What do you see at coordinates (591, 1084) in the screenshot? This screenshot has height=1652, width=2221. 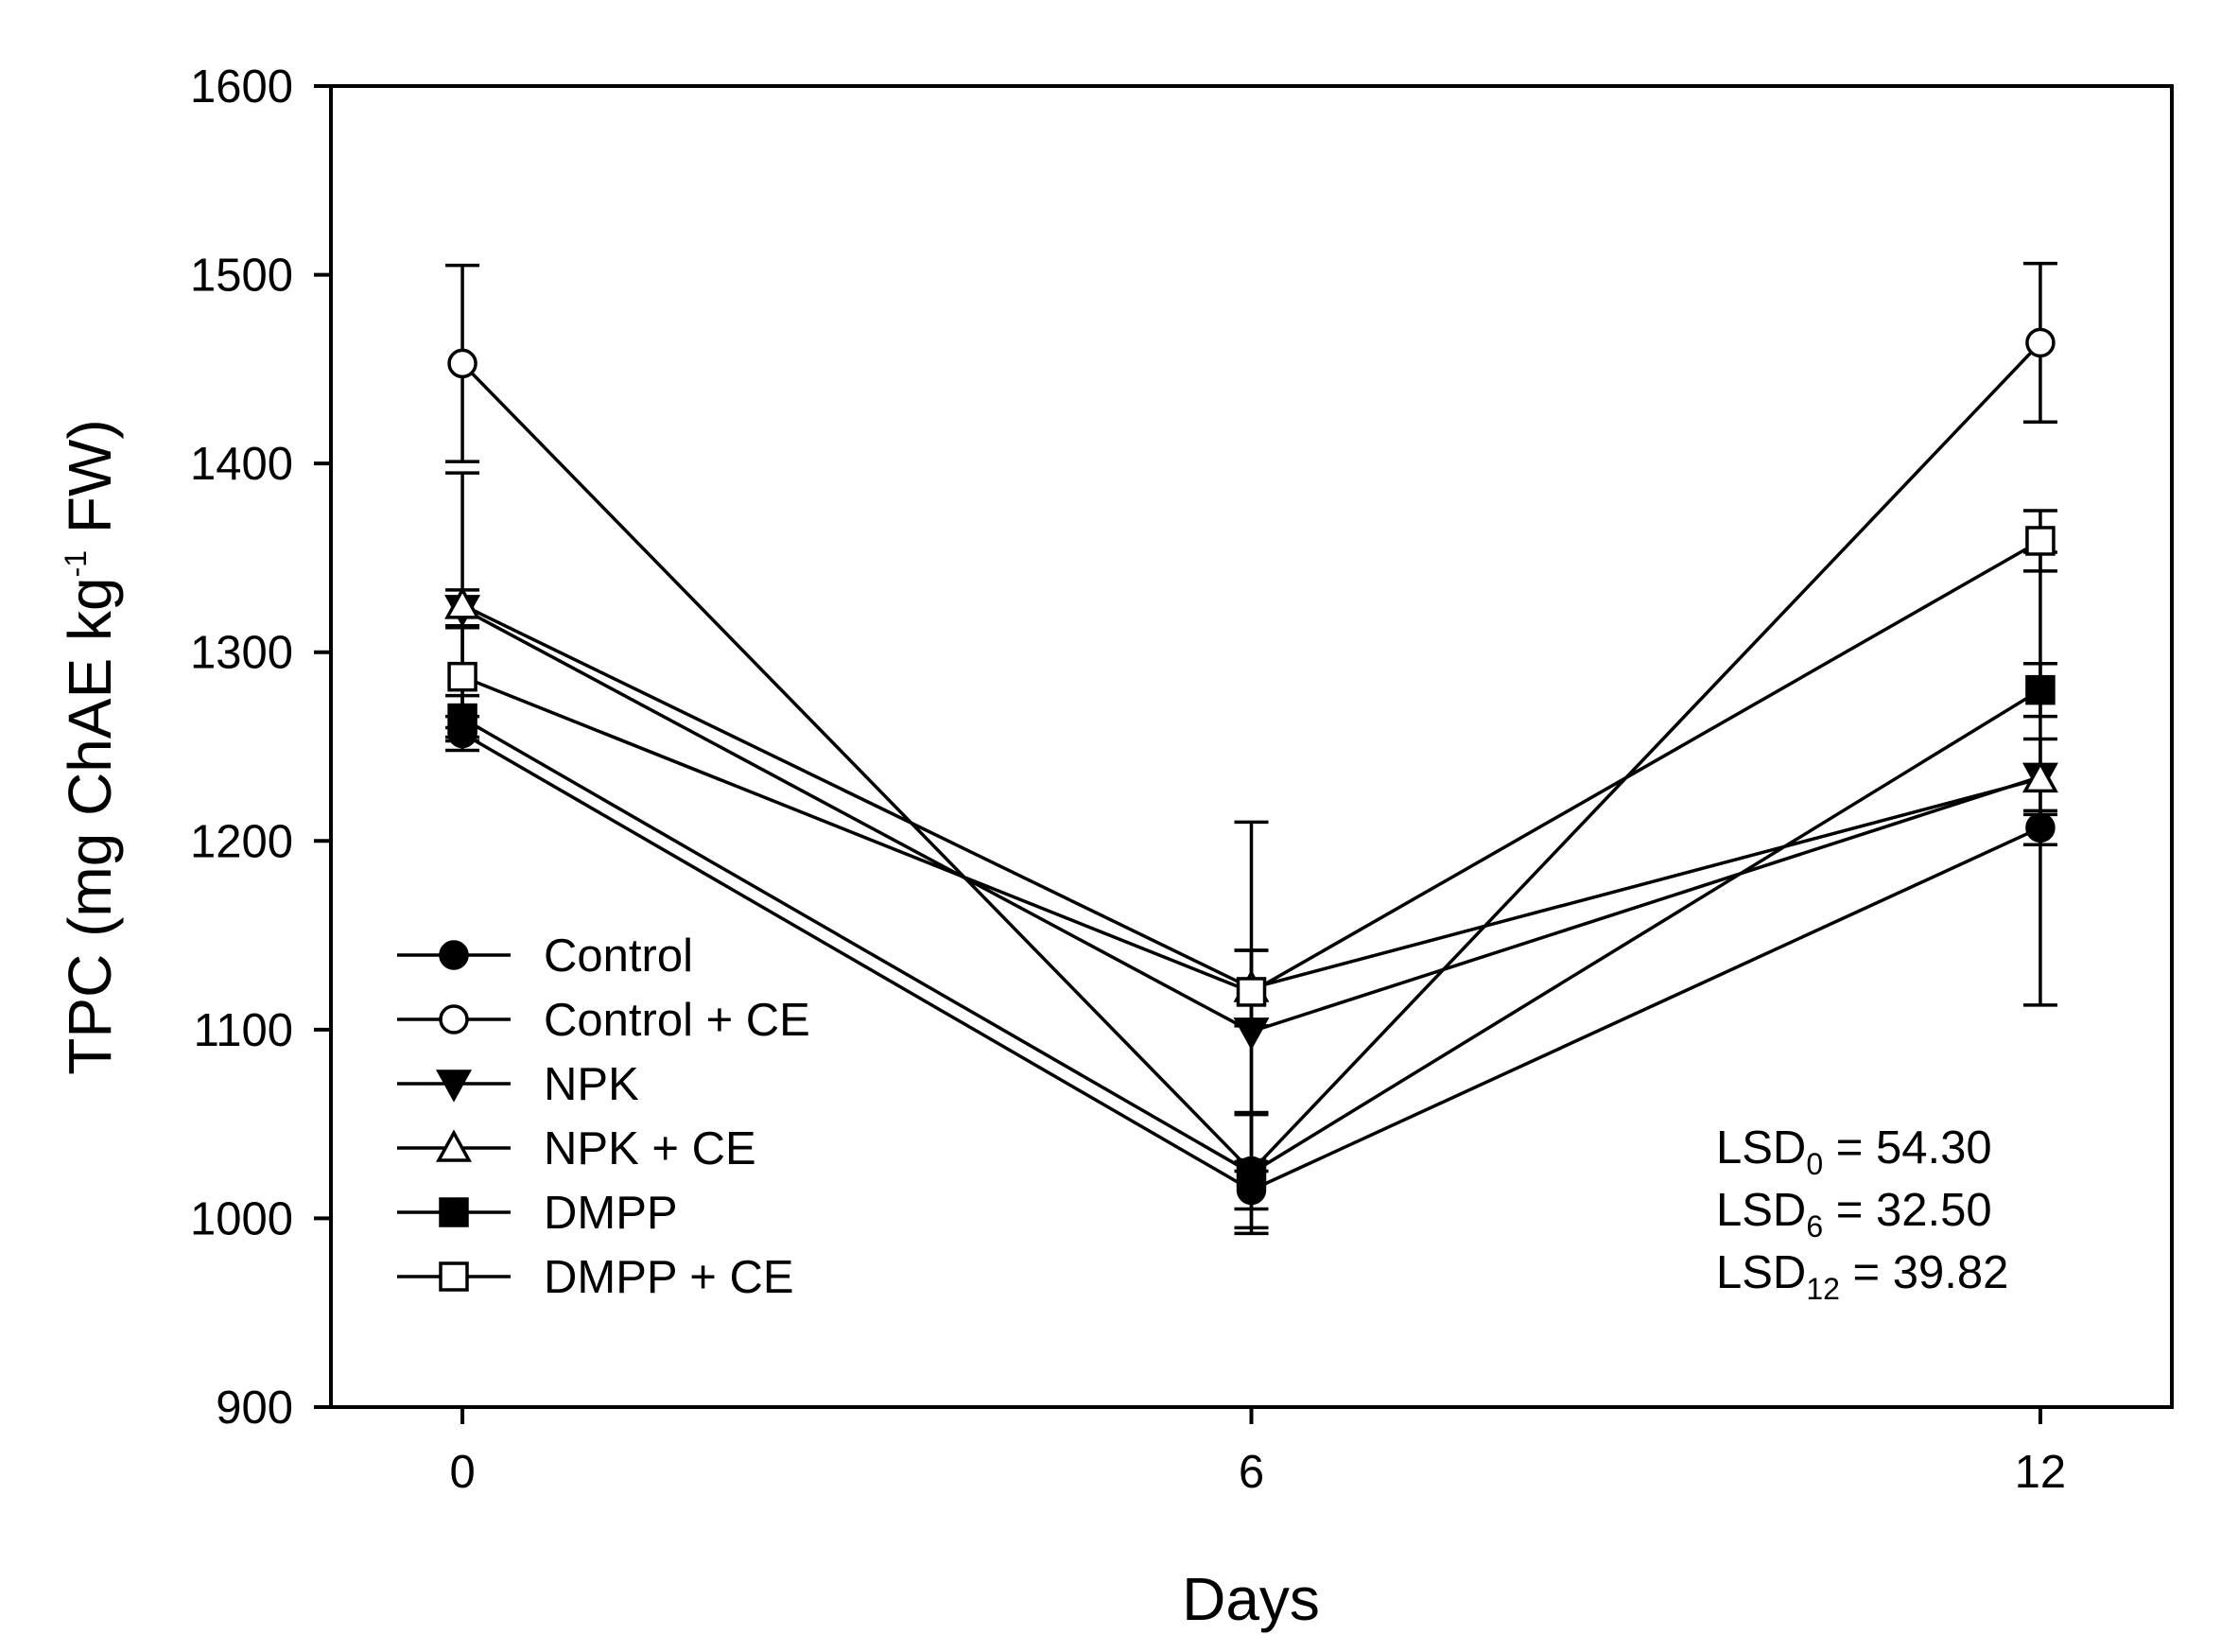 I see `legend-label: NPK` at bounding box center [591, 1084].